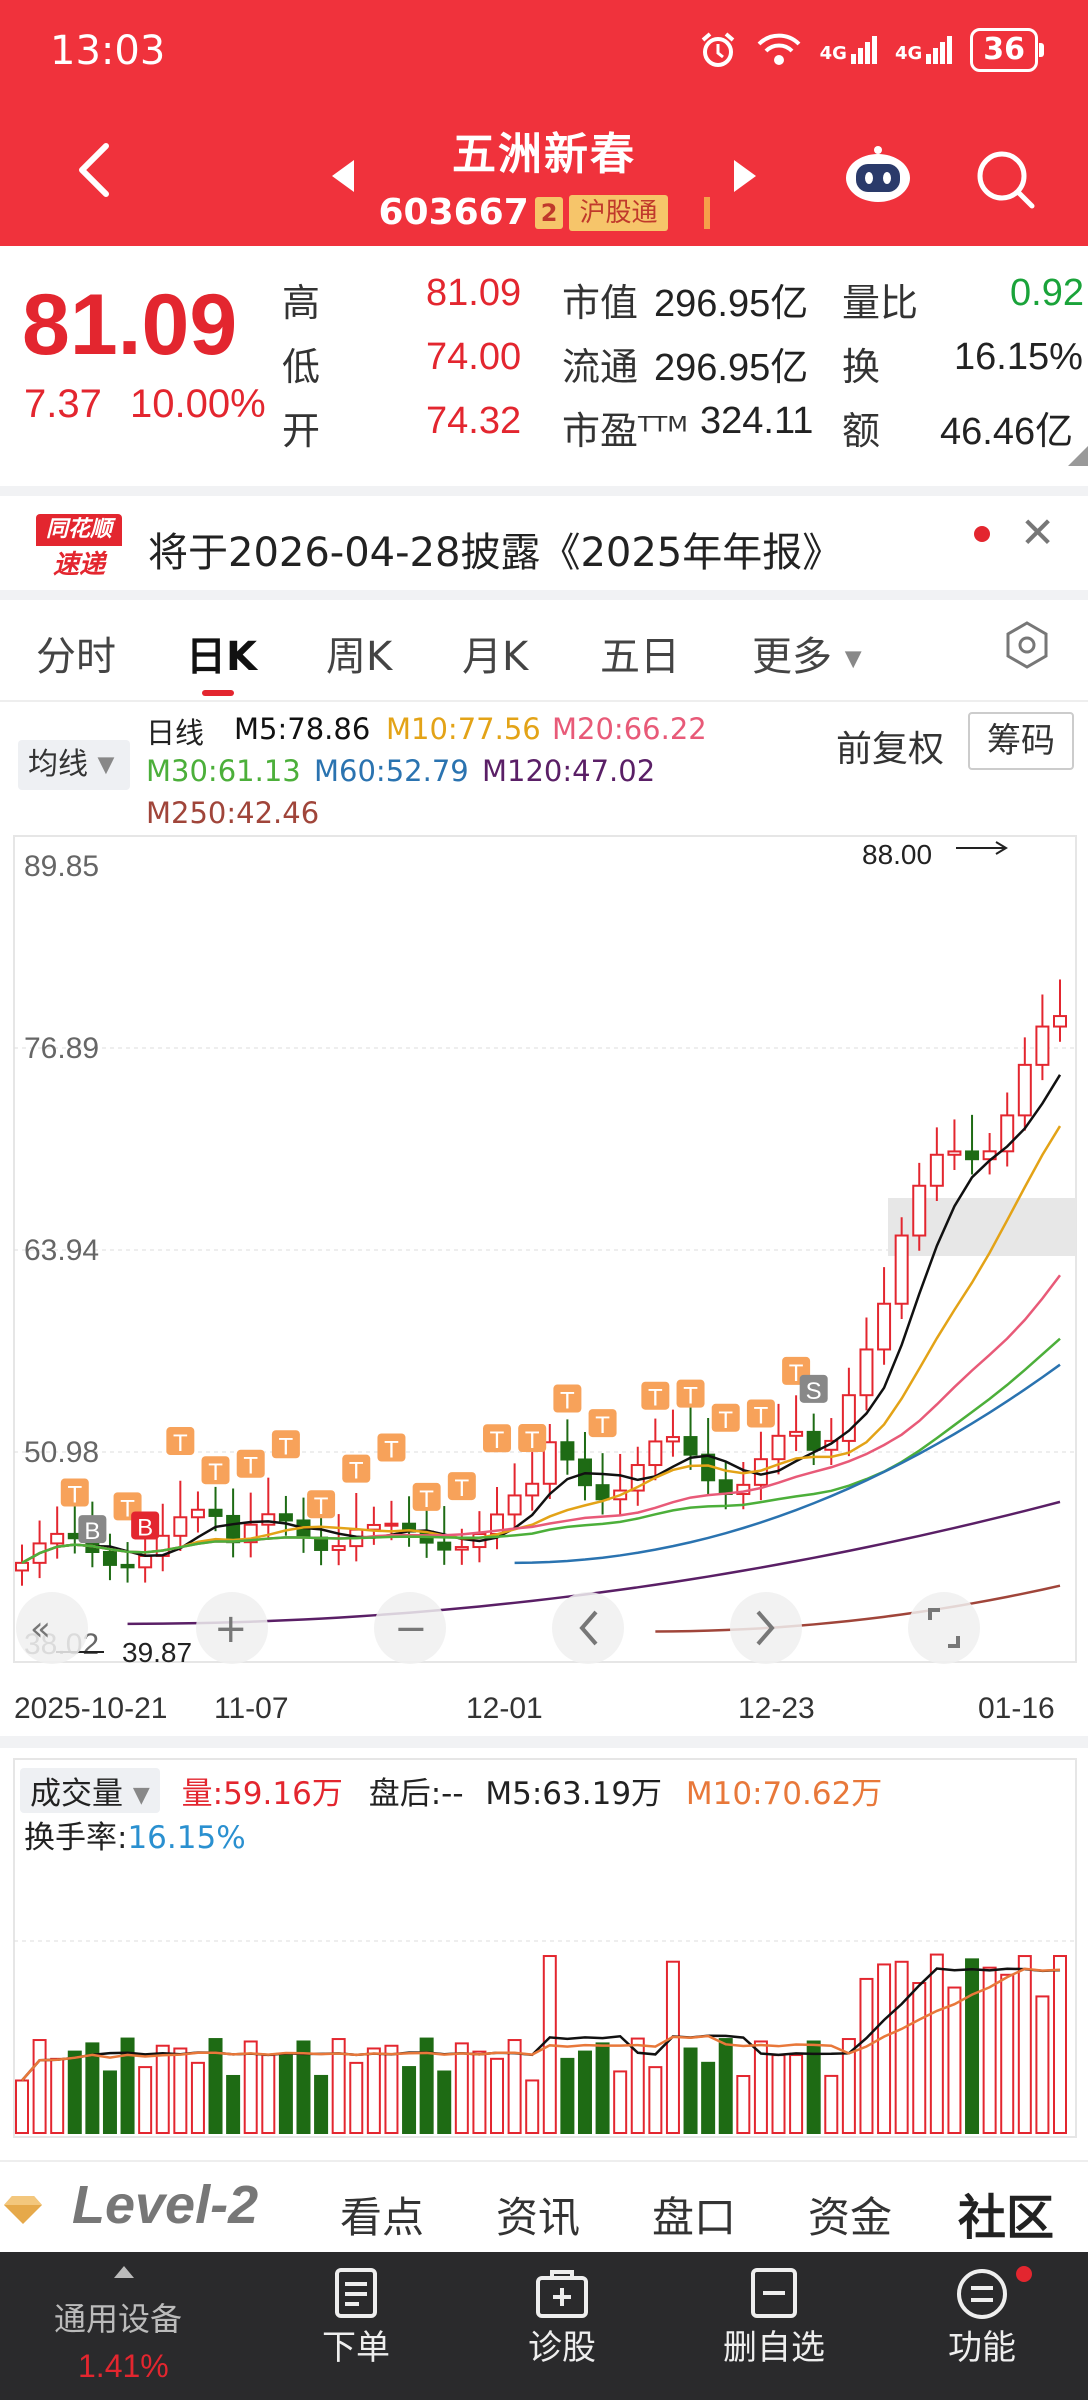 The image size is (1088, 2400). Describe the element at coordinates (640, 657) in the screenshot. I see `tab-five-day: 五日` at that location.